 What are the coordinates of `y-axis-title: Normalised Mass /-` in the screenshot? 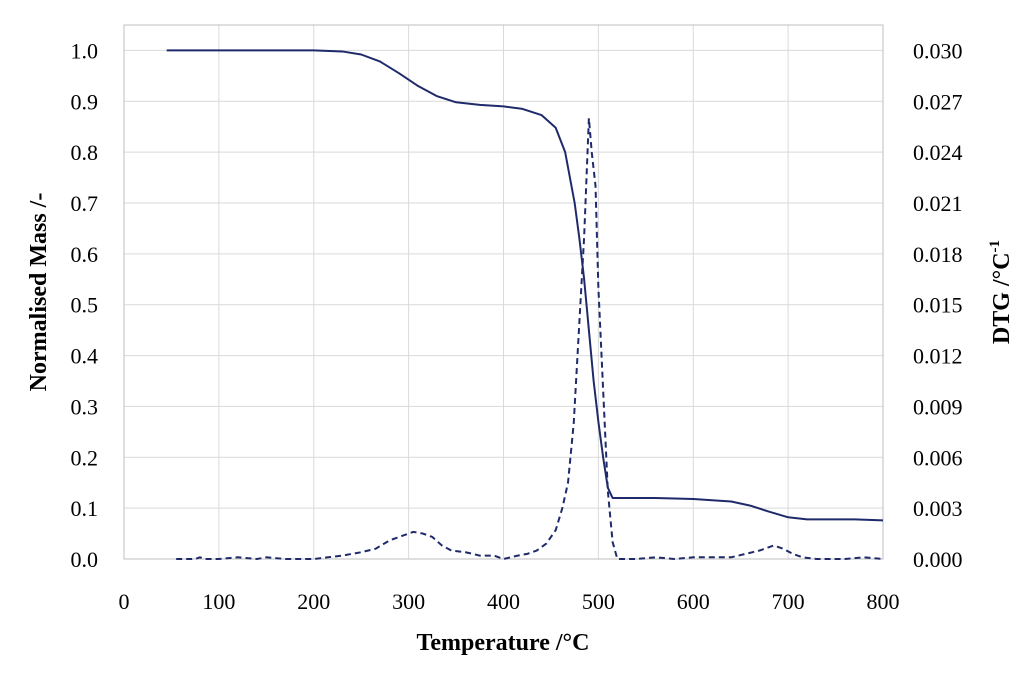 It's located at (39, 292).